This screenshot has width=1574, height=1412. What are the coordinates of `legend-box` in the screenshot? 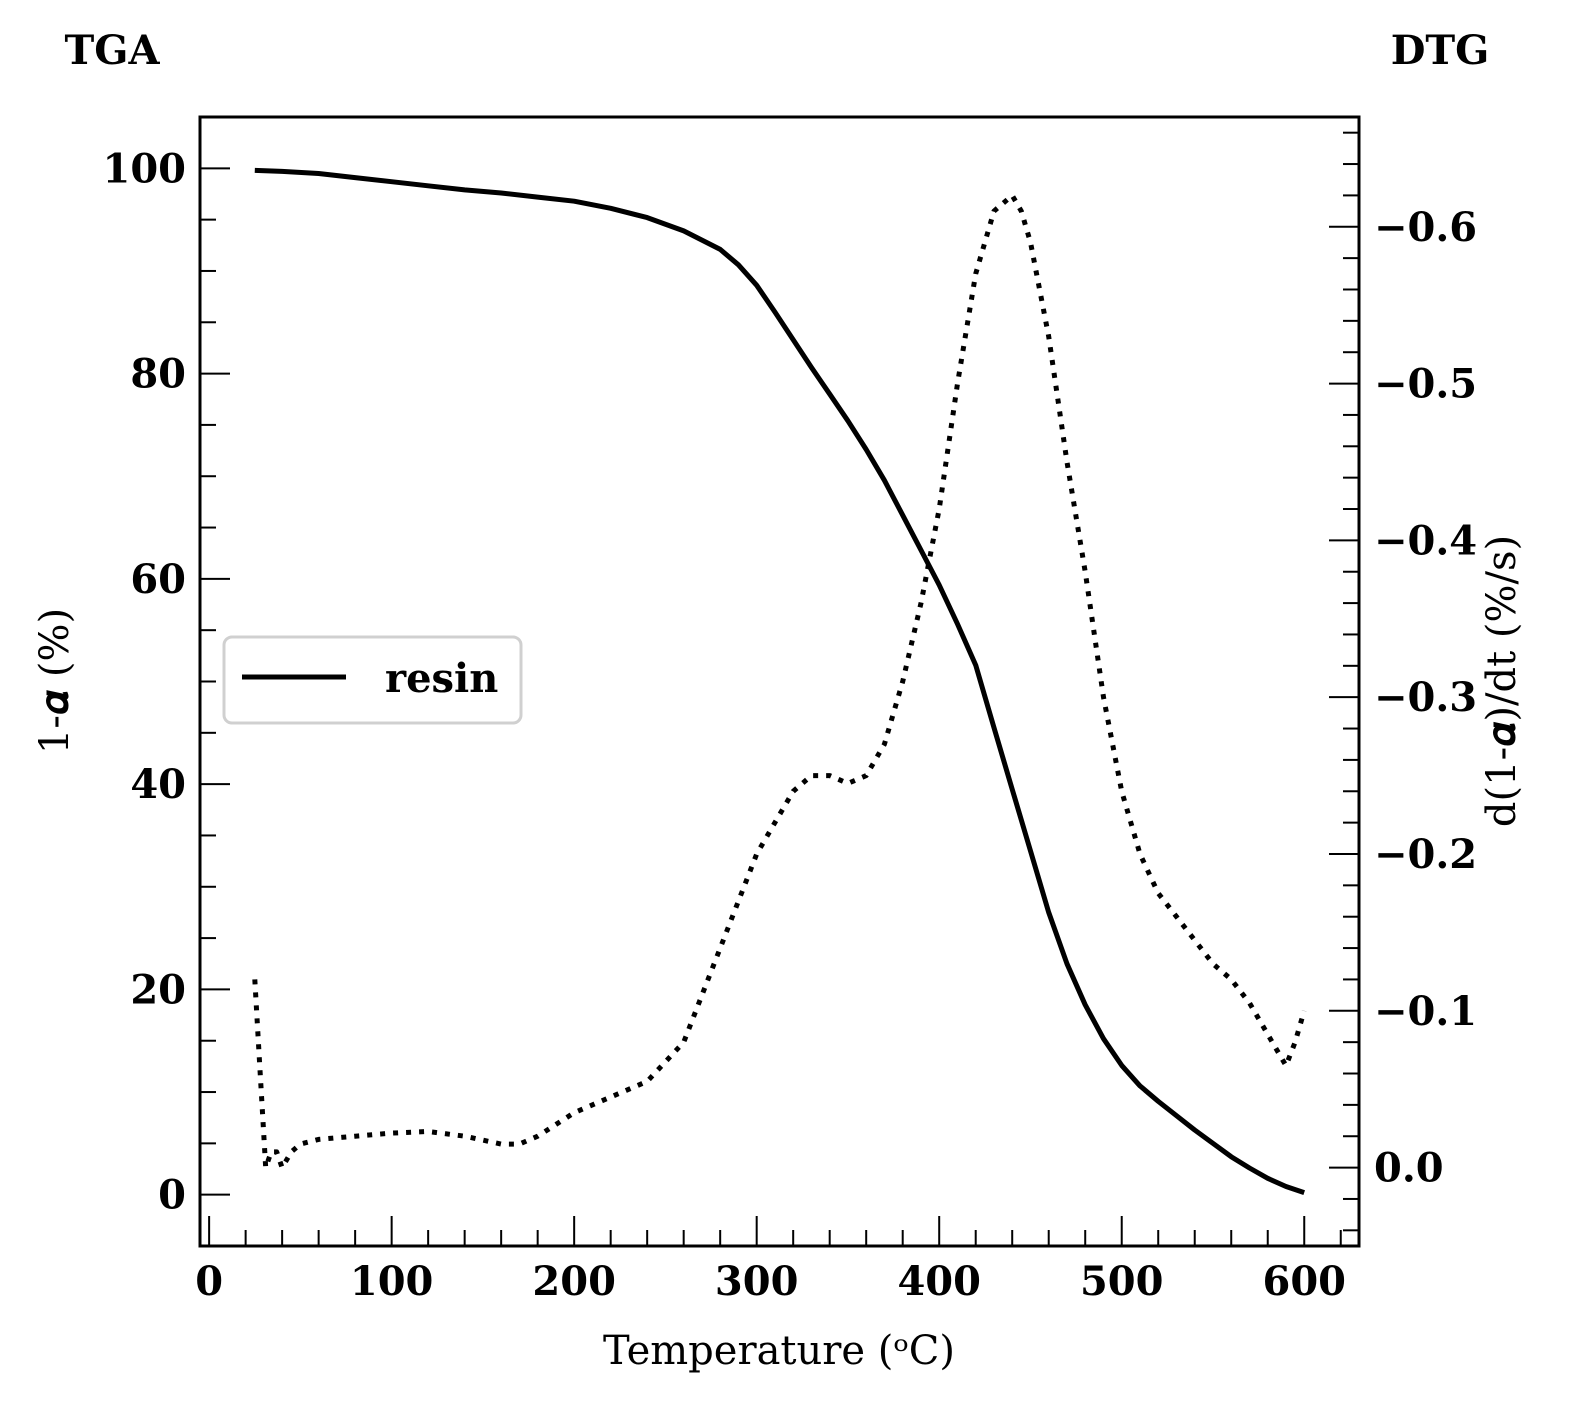 It's located at (372, 680).